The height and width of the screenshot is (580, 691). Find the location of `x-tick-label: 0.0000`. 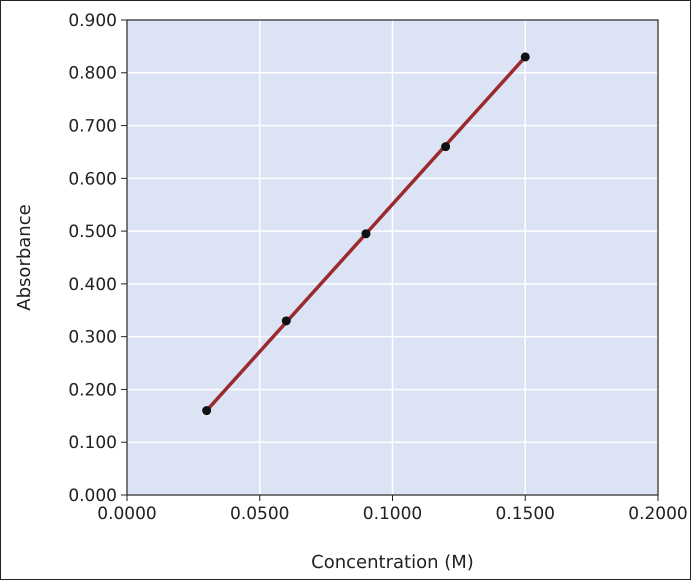

x-tick-label: 0.0000 is located at coordinates (127, 514).